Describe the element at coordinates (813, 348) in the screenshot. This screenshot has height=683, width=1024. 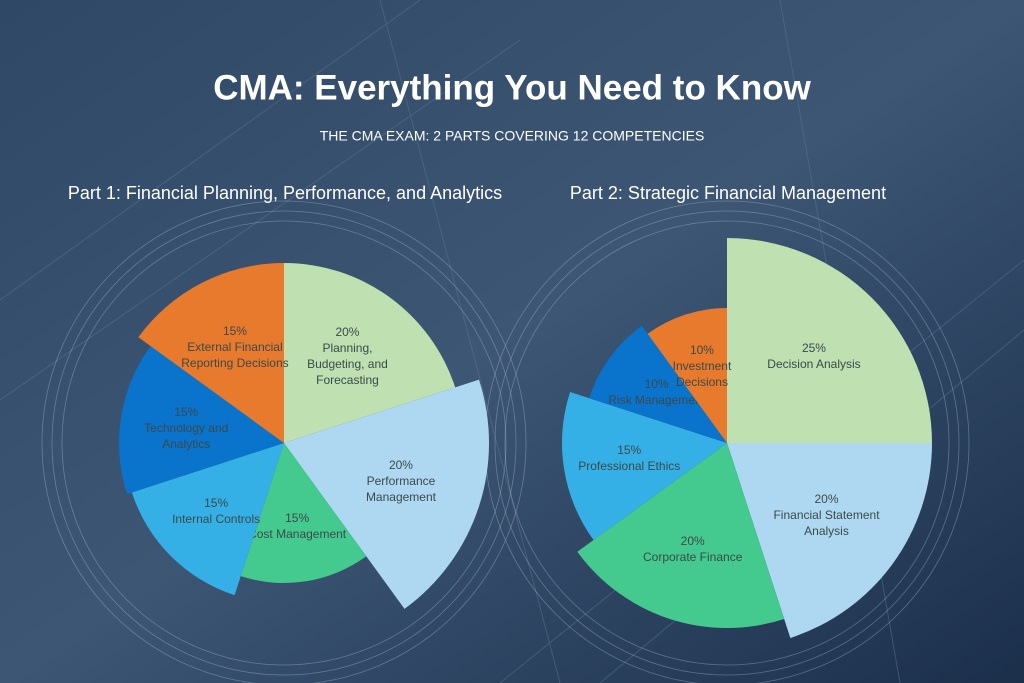
I see `value-label: 25%` at that location.